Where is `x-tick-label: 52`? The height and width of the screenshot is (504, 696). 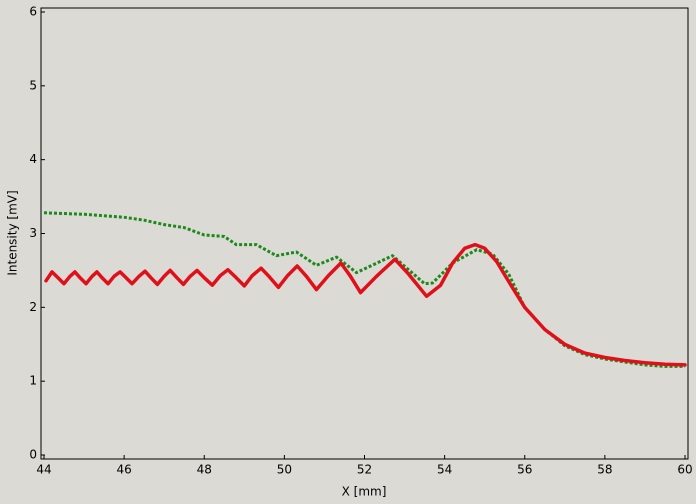
x-tick-label: 52 is located at coordinates (364, 470).